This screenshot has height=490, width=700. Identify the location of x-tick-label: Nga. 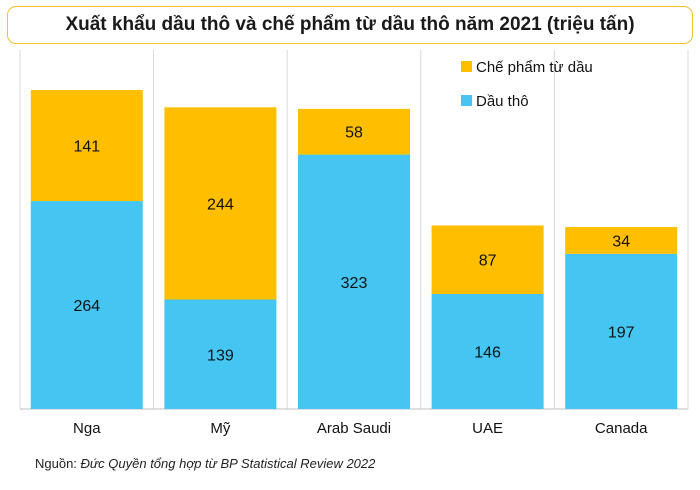
(87, 428).